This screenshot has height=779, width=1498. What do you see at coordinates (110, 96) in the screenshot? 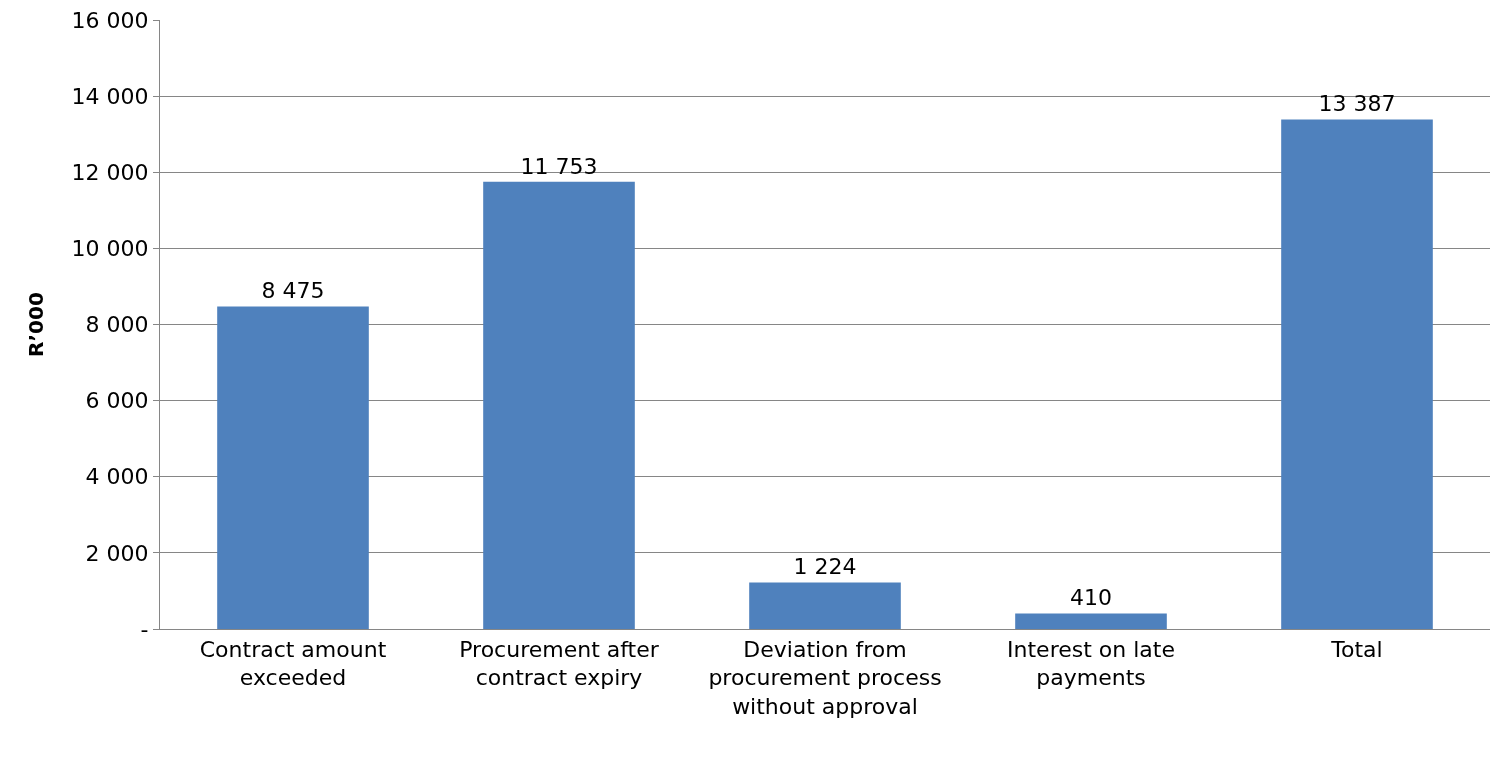
I see `y-tick-label: 14 000` at bounding box center [110, 96].